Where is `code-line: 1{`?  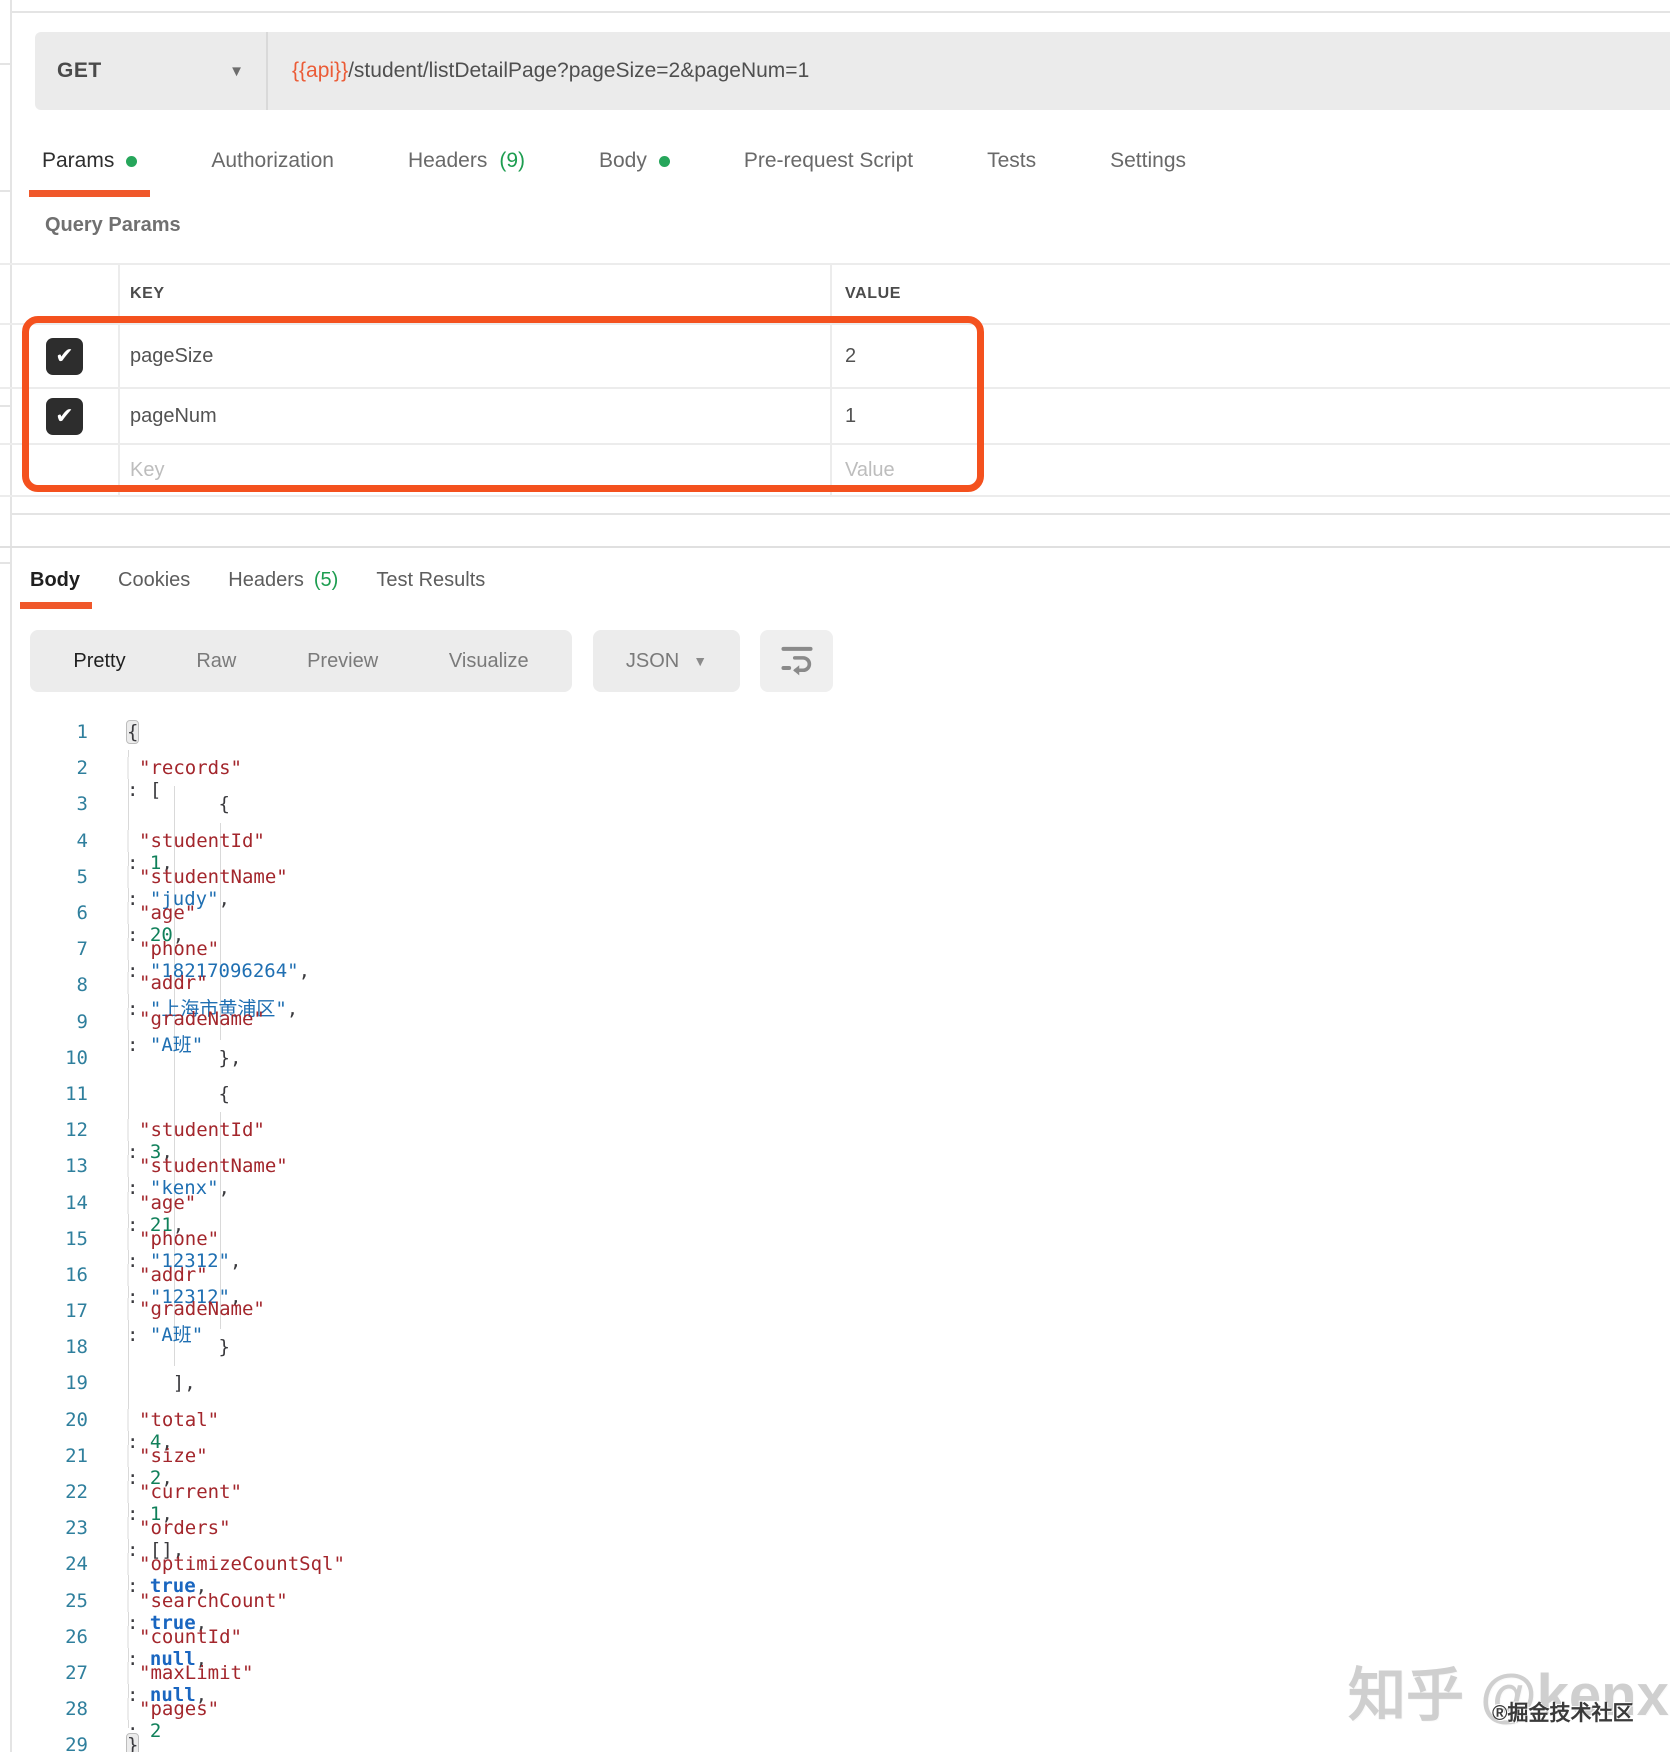
code-line: 1{ is located at coordinates (835, 732).